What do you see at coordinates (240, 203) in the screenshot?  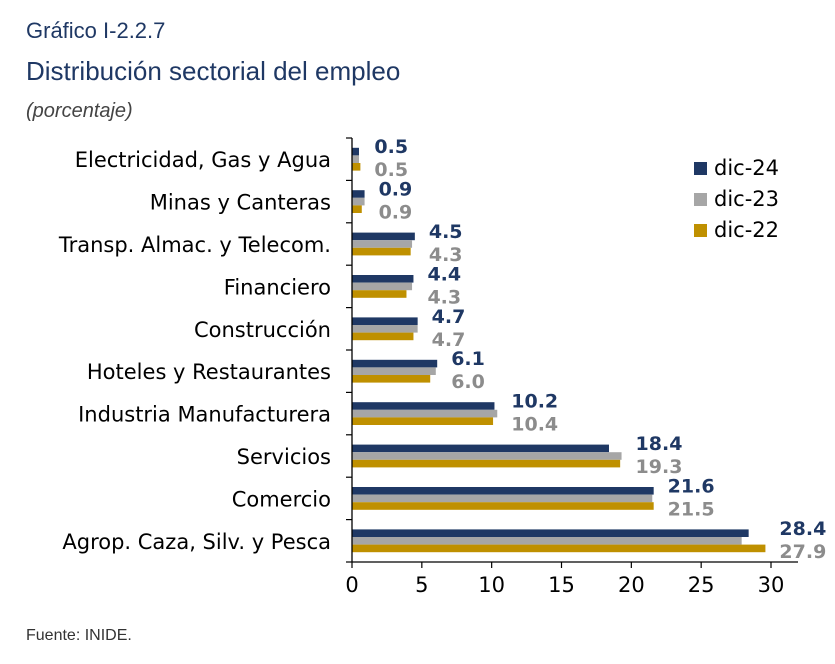 I see `category-label: Minas y Canteras` at bounding box center [240, 203].